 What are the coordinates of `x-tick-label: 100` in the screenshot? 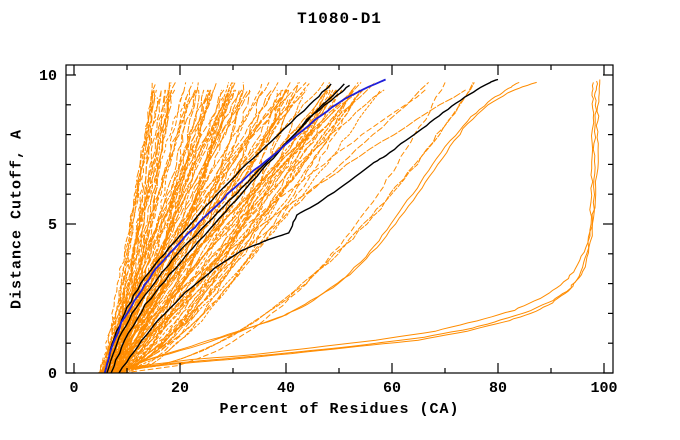 It's located at (603, 388).